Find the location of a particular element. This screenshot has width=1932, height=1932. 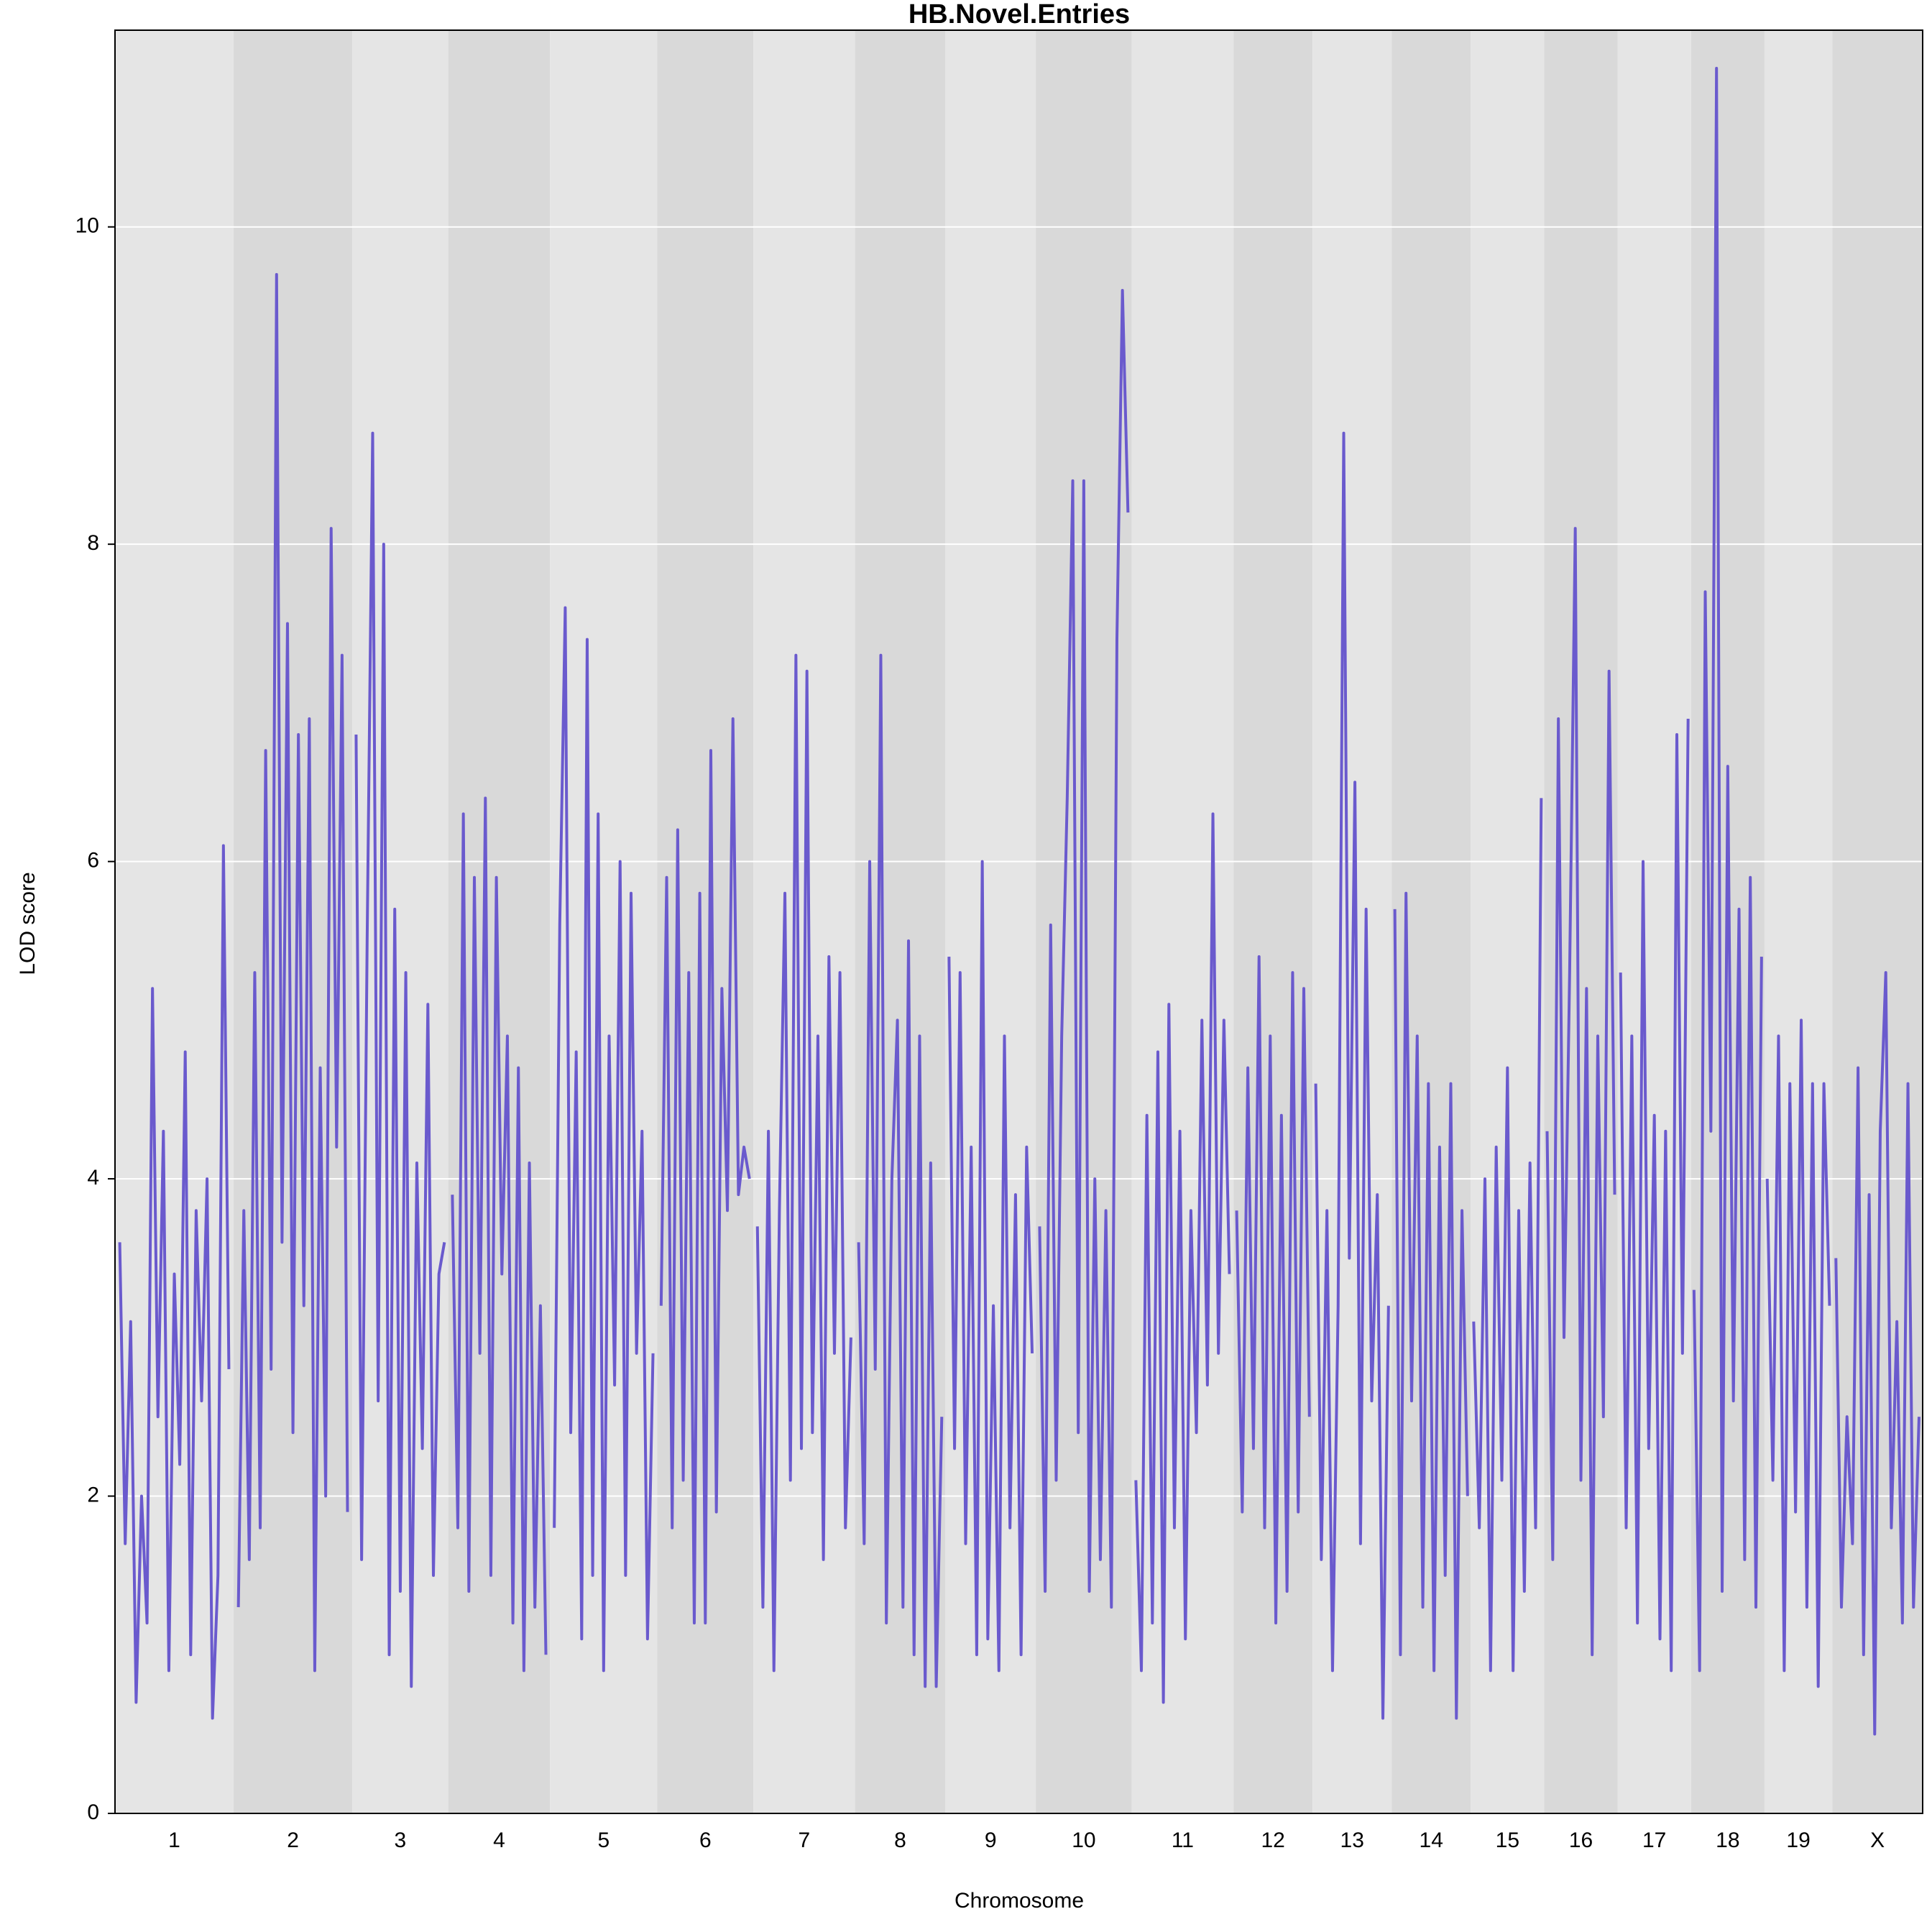

y-tick-label: 6 is located at coordinates (93, 861).